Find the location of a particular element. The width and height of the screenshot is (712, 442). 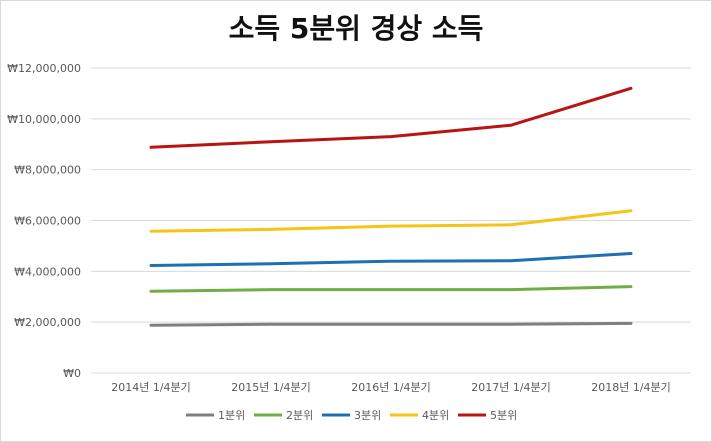

y-tick-label: ₩12,000,000 is located at coordinates (44, 68).